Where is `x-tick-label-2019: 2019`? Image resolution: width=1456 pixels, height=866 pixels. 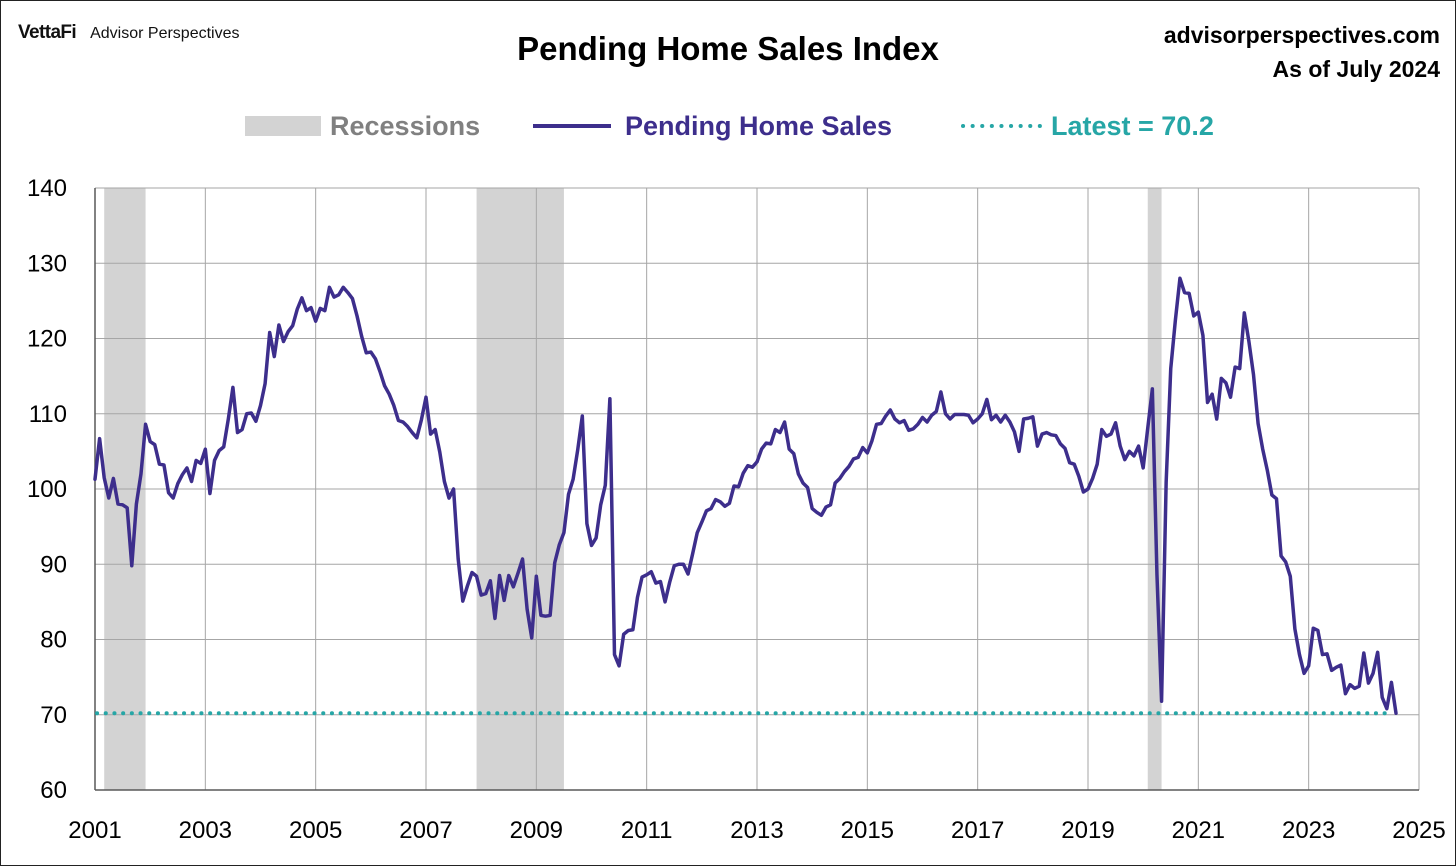
x-tick-label-2019: 2019 is located at coordinates (1087, 830).